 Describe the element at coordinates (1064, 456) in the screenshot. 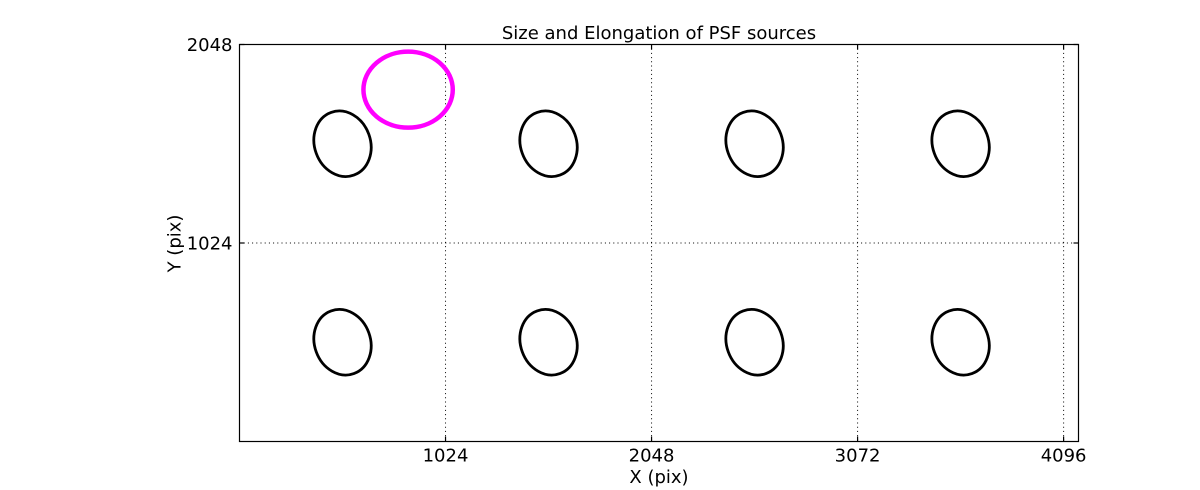

I see `x-tick-label-4096: 4096` at that location.